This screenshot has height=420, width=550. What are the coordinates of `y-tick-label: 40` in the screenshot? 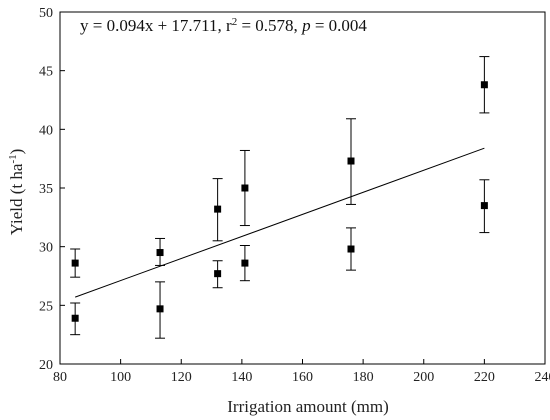 It's located at (46, 130).